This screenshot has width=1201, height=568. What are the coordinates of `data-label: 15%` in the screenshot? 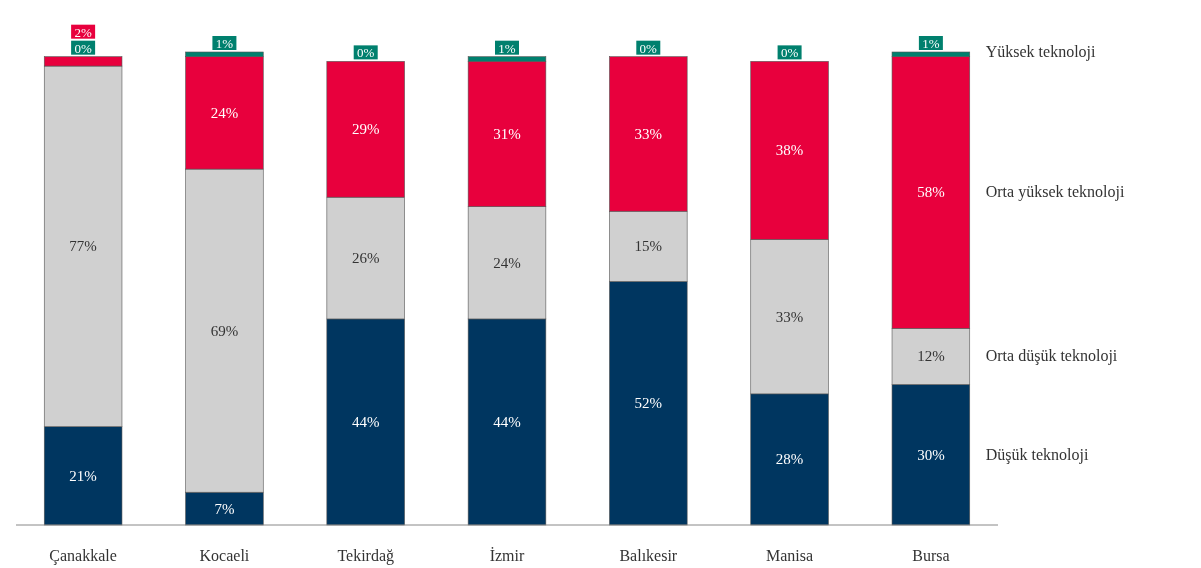 It's located at (648, 246).